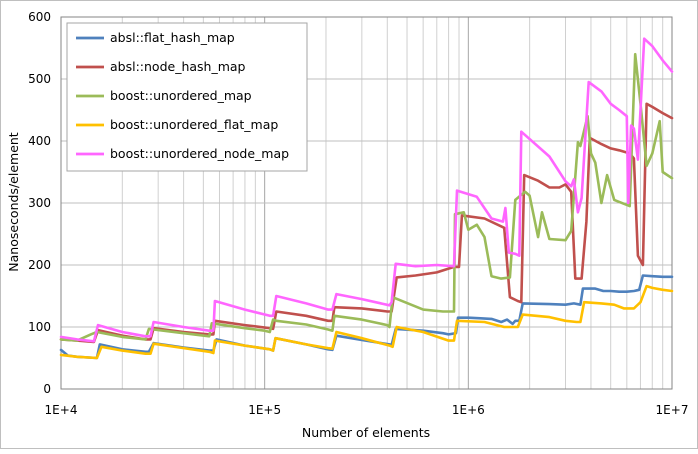  What do you see at coordinates (672, 410) in the screenshot?
I see `x-tick-label: 1E+7` at bounding box center [672, 410].